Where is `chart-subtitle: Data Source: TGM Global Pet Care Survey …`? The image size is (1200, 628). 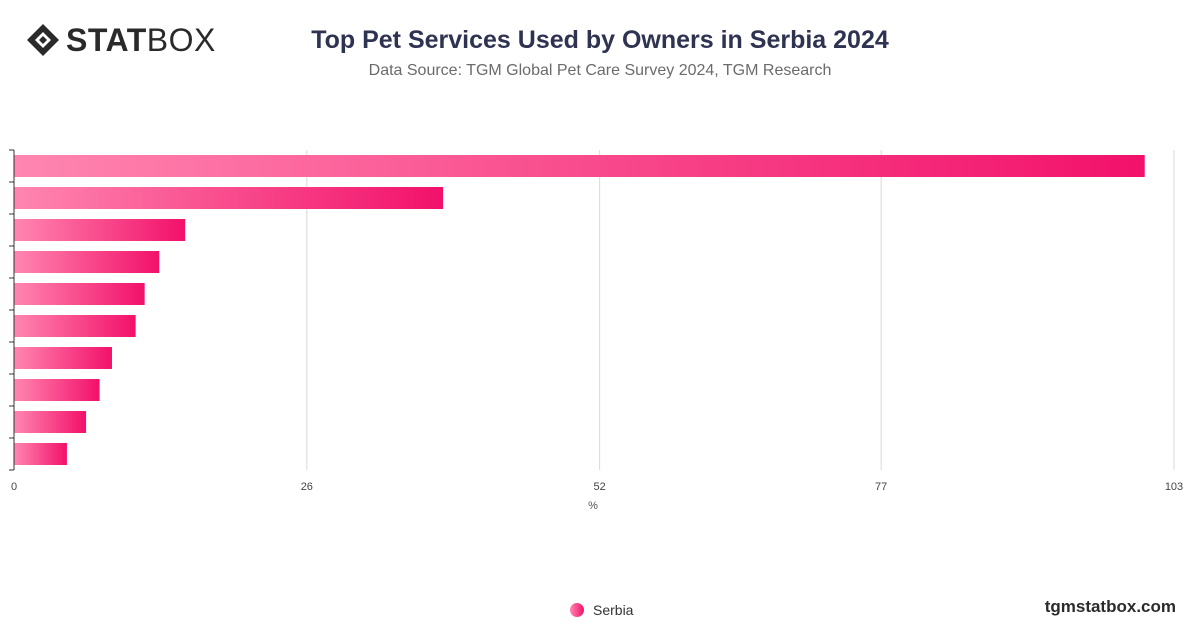
chart-subtitle: Data Source: TGM Global Pet Care Survey … is located at coordinates (600, 70).